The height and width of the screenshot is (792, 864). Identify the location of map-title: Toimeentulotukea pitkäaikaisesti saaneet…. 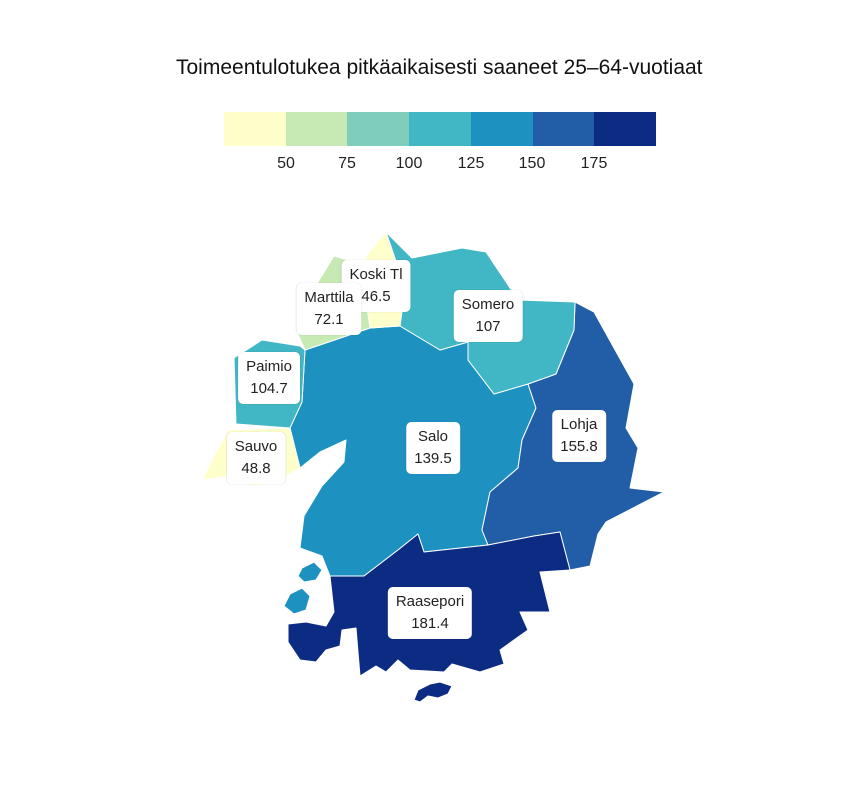
(439, 67).